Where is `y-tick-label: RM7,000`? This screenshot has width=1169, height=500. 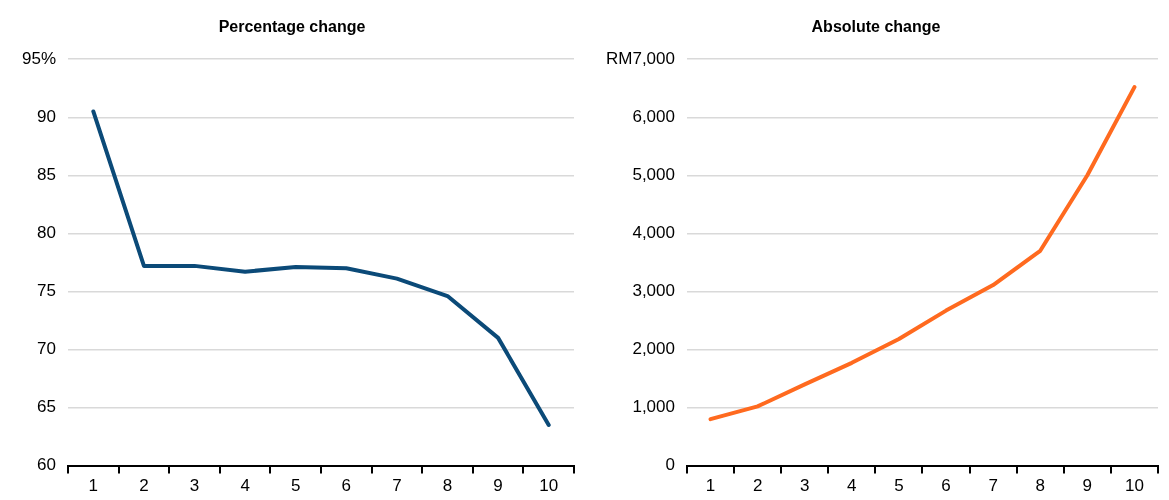 y-tick-label: RM7,000 is located at coordinates (640, 58).